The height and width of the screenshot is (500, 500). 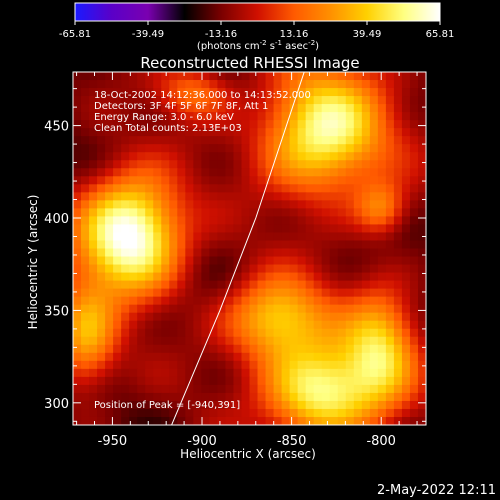 I want to click on x-tick-label: -800, so click(x=381, y=441).